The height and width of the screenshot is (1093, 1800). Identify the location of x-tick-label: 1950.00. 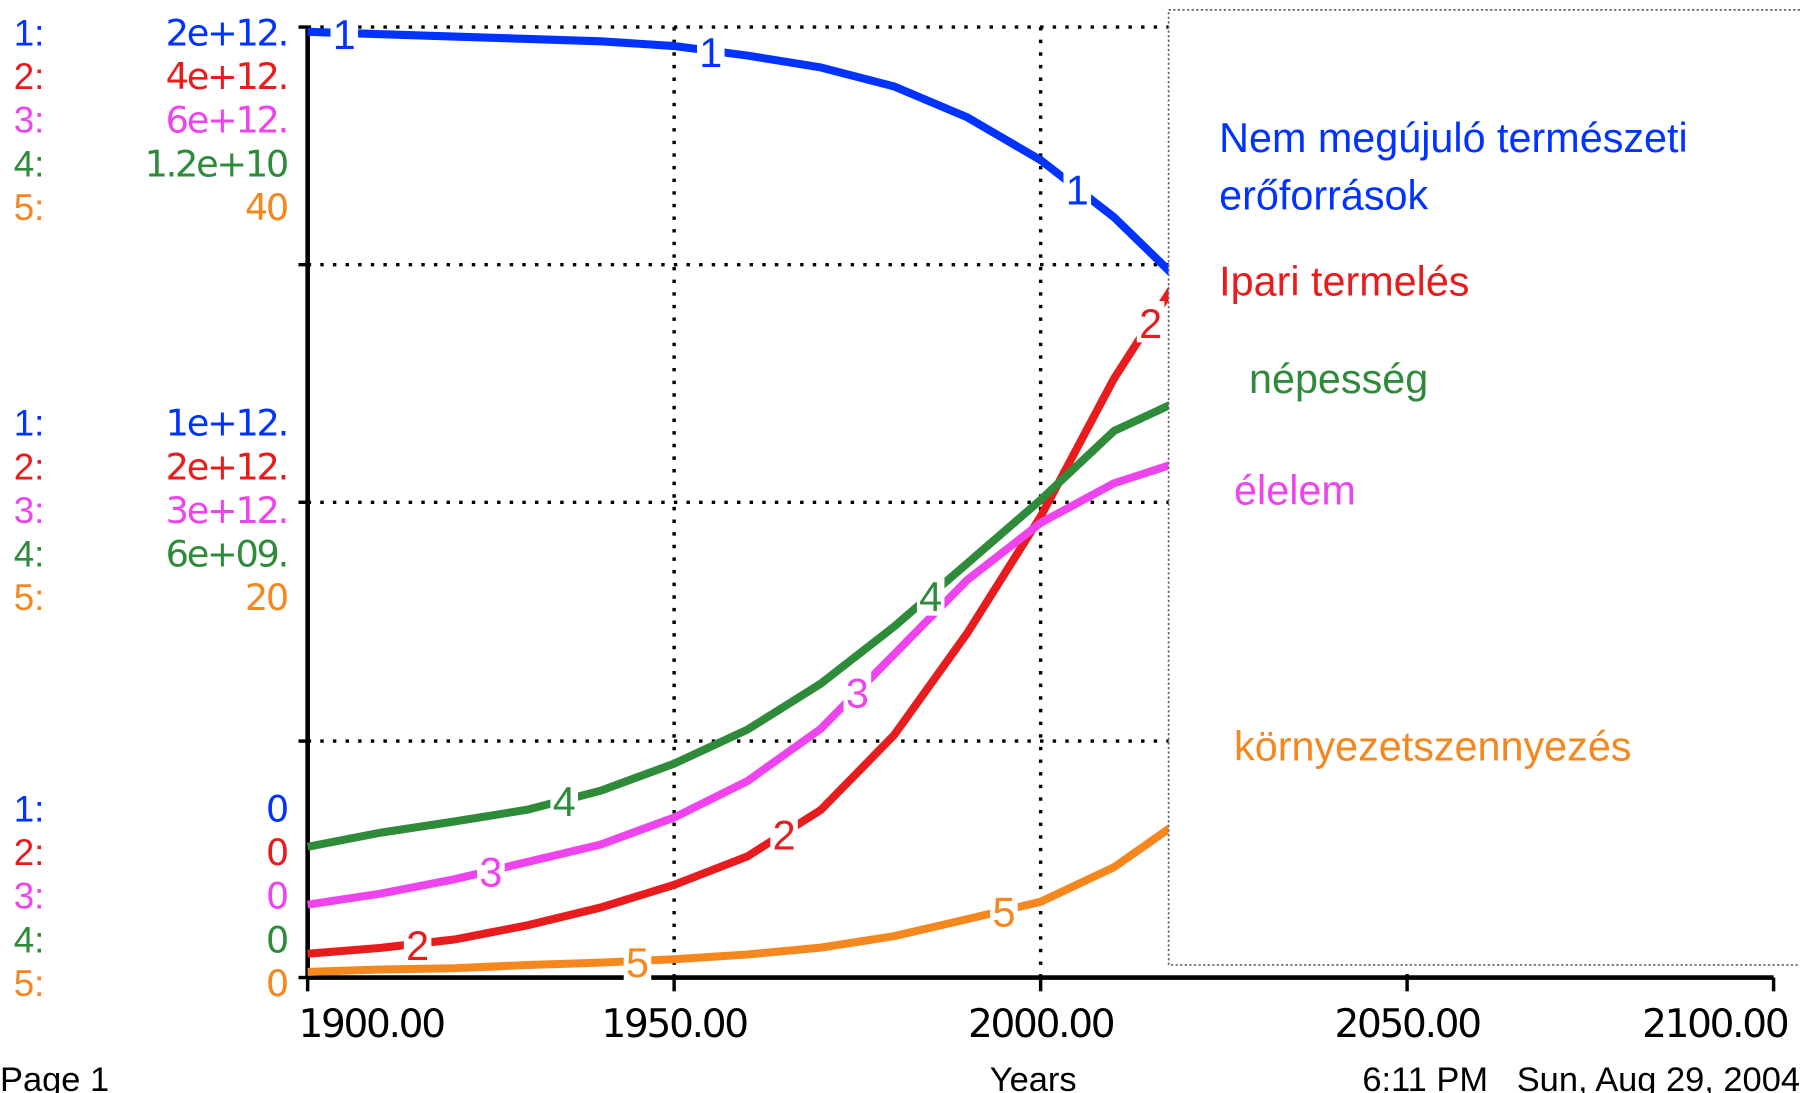
(674, 1024).